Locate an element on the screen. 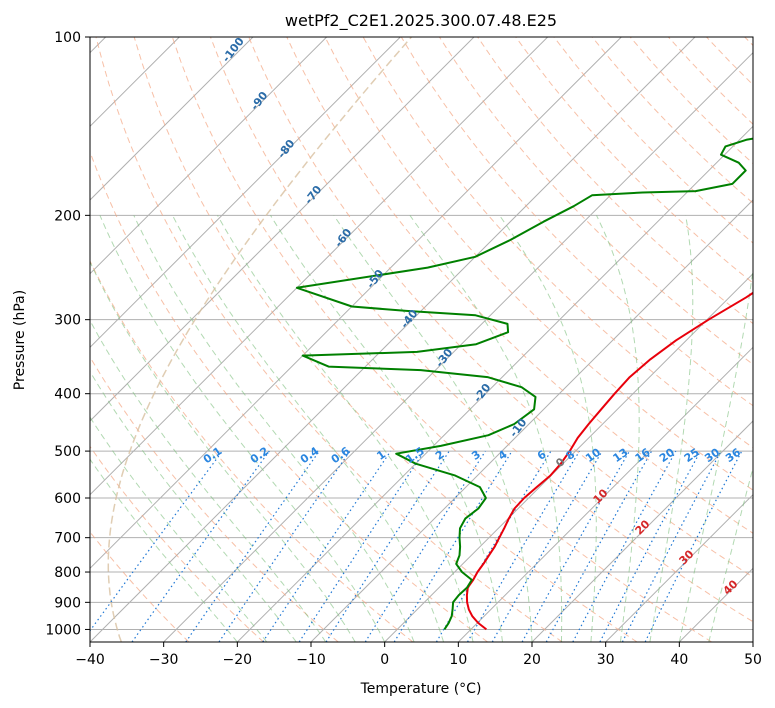 The image size is (775, 708). y-tick-label: 900 is located at coordinates (67, 603).